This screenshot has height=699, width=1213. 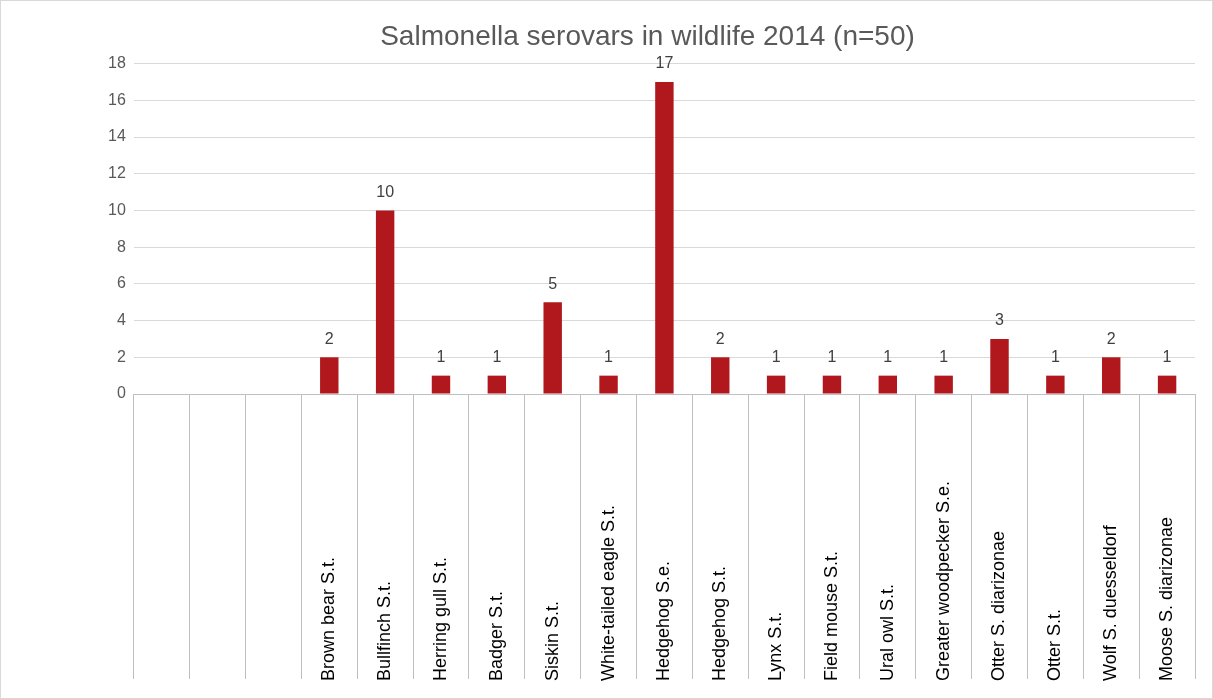 What do you see at coordinates (607, 592) in the screenshot?
I see `x-tick-label: White-tailed eagle S.t.` at bounding box center [607, 592].